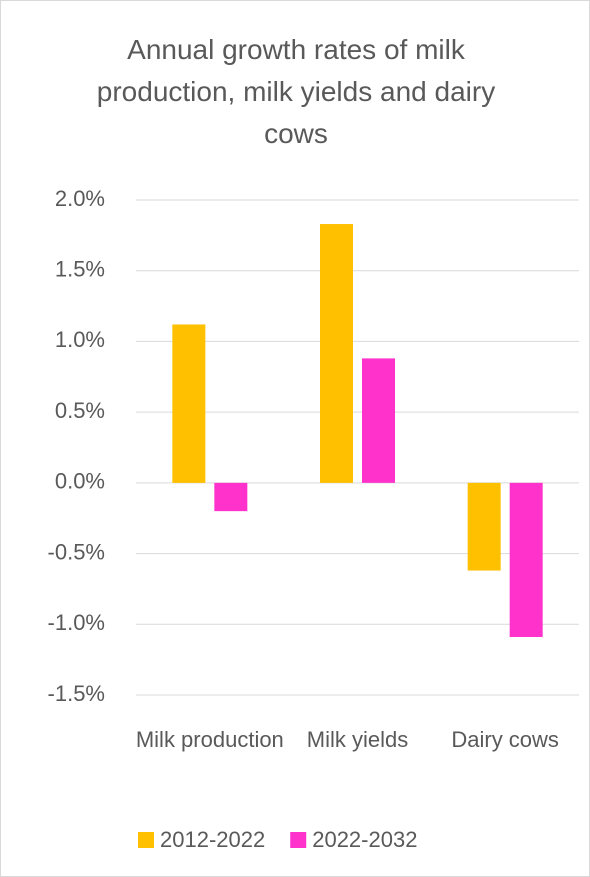  Describe the element at coordinates (209, 739) in the screenshot. I see `x-tick-label: Milk production` at that location.